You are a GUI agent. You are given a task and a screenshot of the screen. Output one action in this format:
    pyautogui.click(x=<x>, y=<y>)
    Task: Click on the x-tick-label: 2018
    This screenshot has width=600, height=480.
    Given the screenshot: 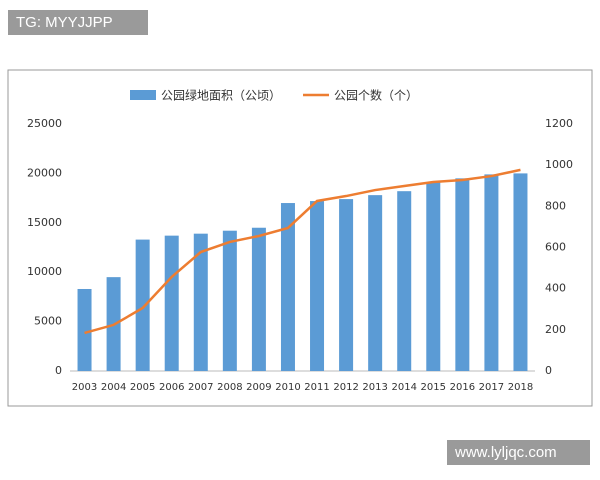 What is the action you would take?
    pyautogui.click(x=520, y=387)
    